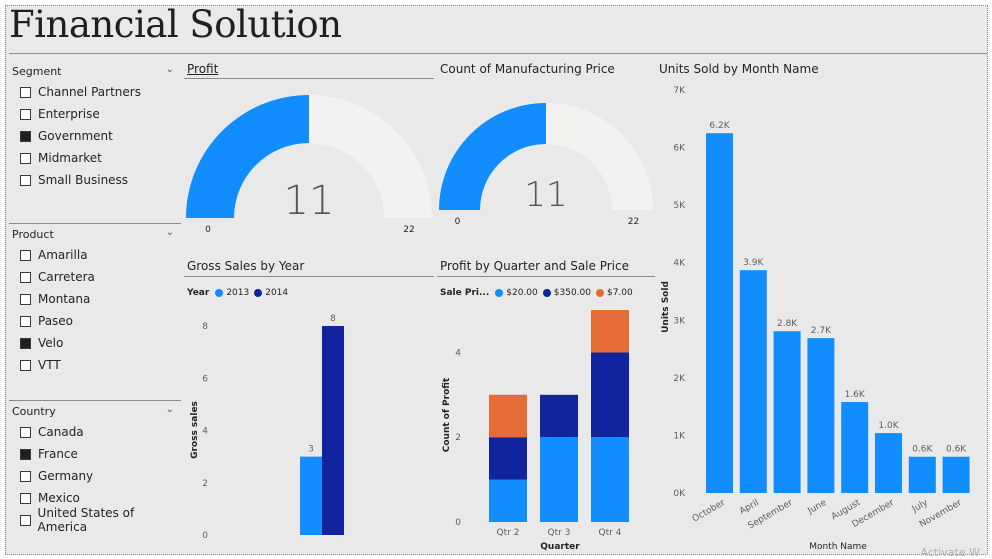 This screenshot has width=992, height=559. What do you see at coordinates (922, 474) in the screenshot?
I see `bar-july` at bounding box center [922, 474].